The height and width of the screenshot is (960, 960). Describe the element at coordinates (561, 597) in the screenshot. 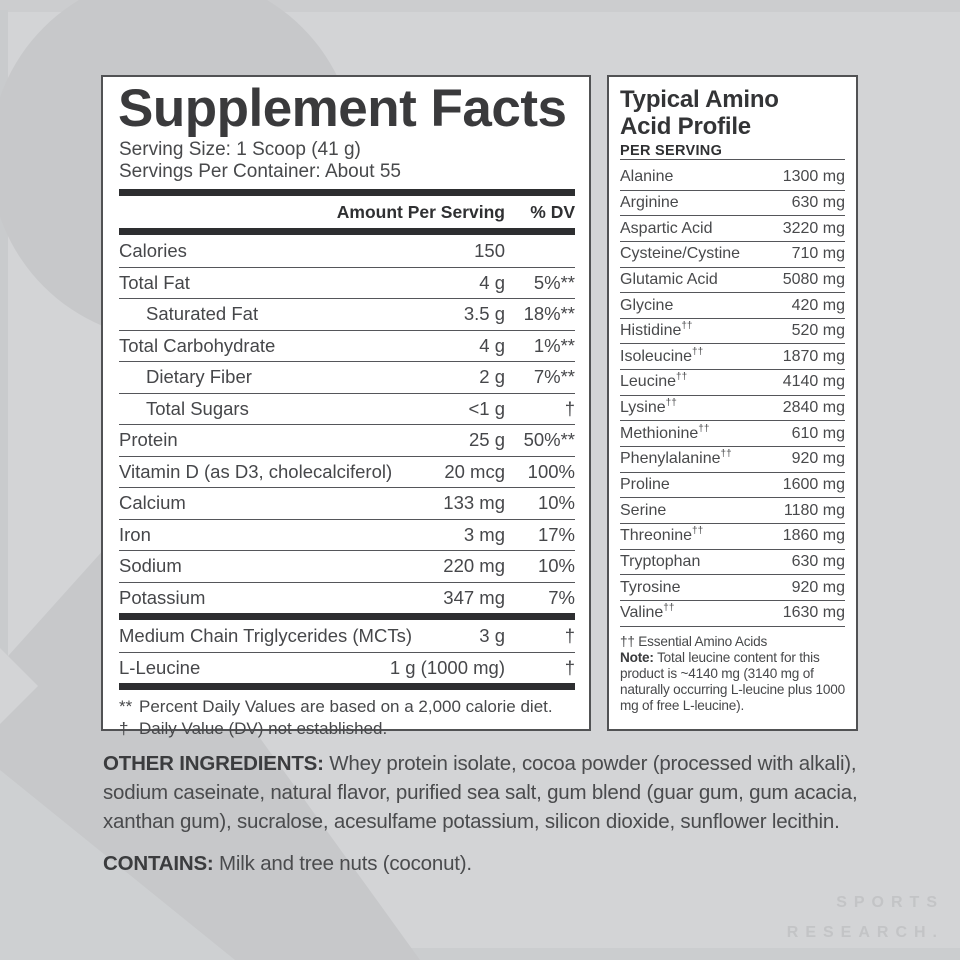

I see `nutrient-dv: 7%` at that location.